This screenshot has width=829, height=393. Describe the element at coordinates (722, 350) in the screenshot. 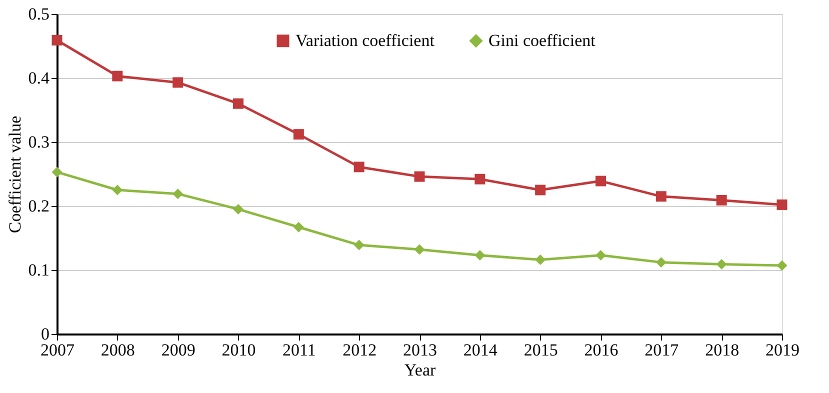

I see `x-tick-label: 2018` at that location.